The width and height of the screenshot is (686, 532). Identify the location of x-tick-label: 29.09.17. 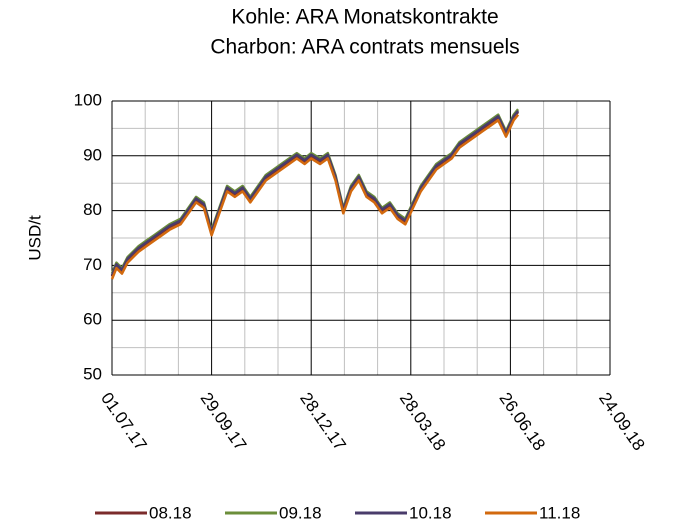
(224, 421).